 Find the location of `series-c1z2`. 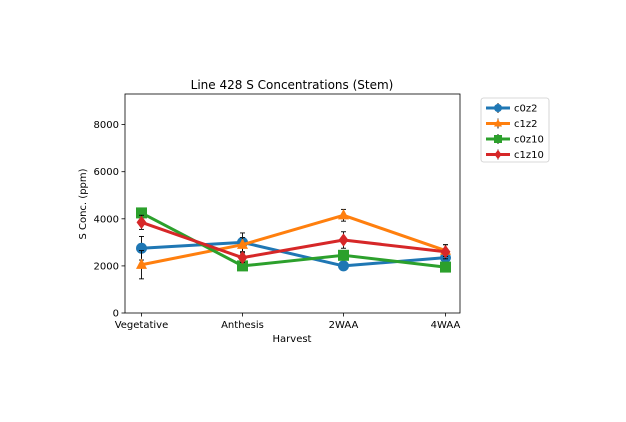

series-c1z2 is located at coordinates (293, 244).